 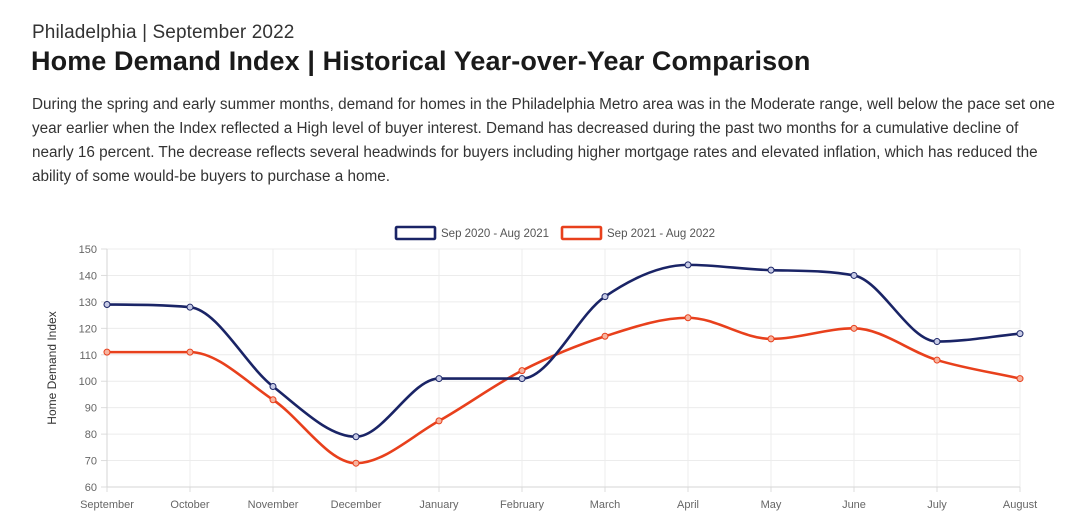 What do you see at coordinates (88, 356) in the screenshot?
I see `y-tick-label: 110` at bounding box center [88, 356].